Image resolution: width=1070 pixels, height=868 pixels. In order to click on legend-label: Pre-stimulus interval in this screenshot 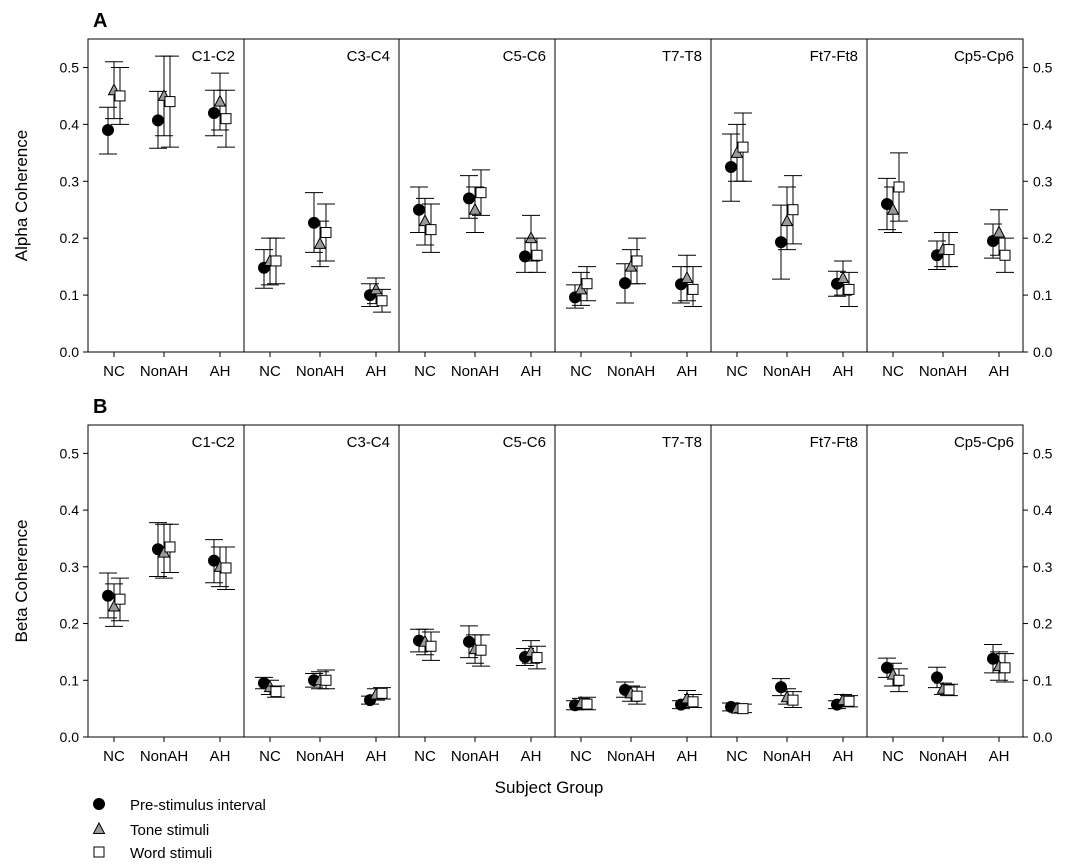, I will do `click(198, 805)`.